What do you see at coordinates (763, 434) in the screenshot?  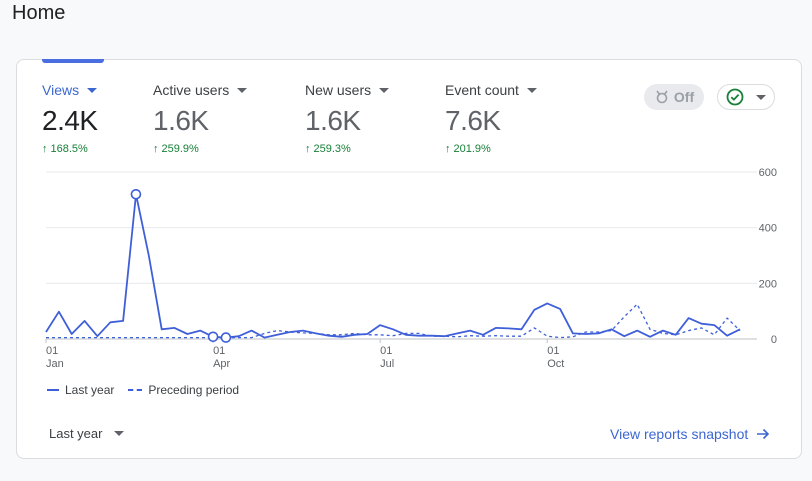 I see `arrow-right-icon` at bounding box center [763, 434].